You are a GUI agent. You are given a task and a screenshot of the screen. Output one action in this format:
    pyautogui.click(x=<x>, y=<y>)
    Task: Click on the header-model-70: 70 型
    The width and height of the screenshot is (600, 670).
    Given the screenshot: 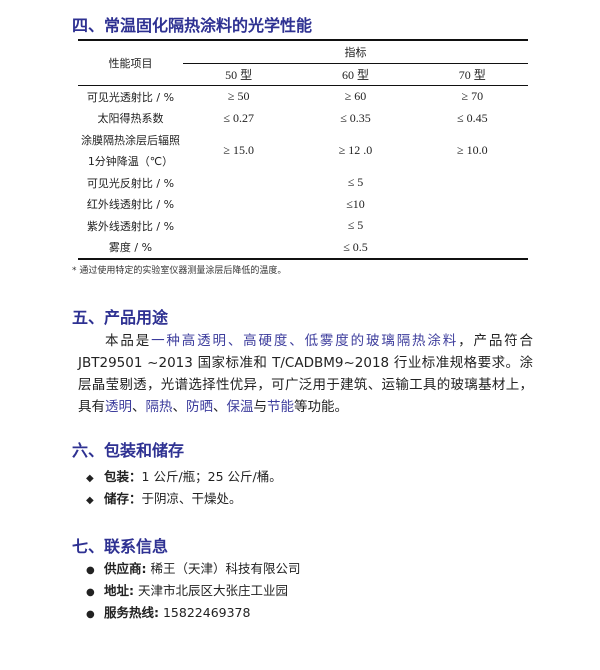 What is the action you would take?
    pyautogui.click(x=472, y=74)
    